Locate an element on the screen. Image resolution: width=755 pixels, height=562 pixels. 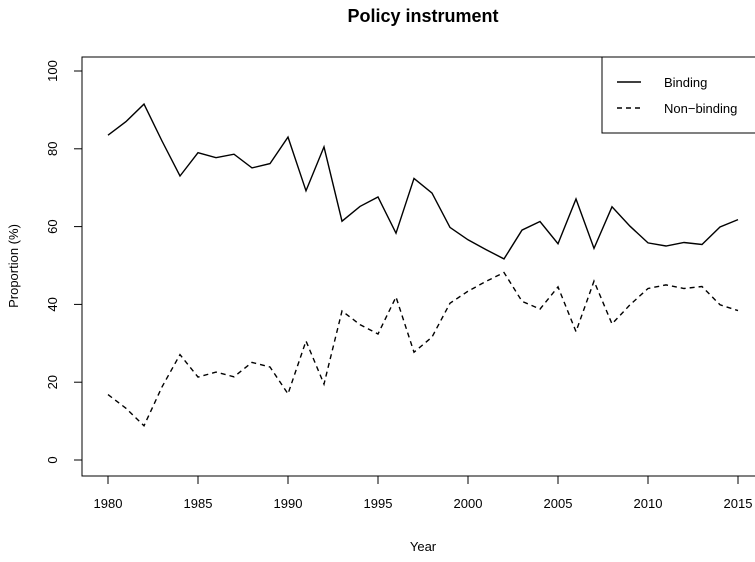
x-tick-label: 1990 is located at coordinates (288, 503).